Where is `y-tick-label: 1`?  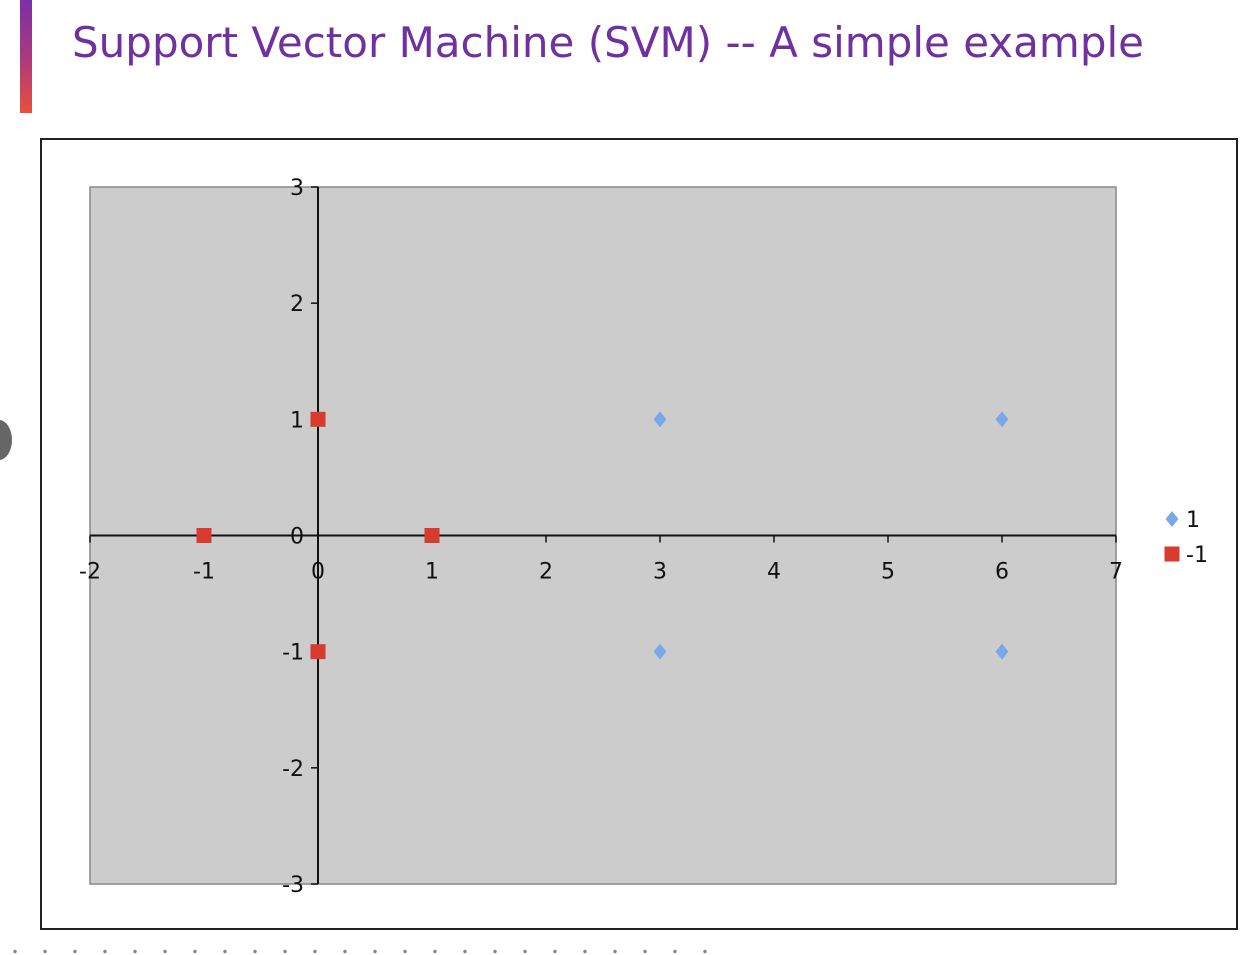
y-tick-label: 1 is located at coordinates (297, 420).